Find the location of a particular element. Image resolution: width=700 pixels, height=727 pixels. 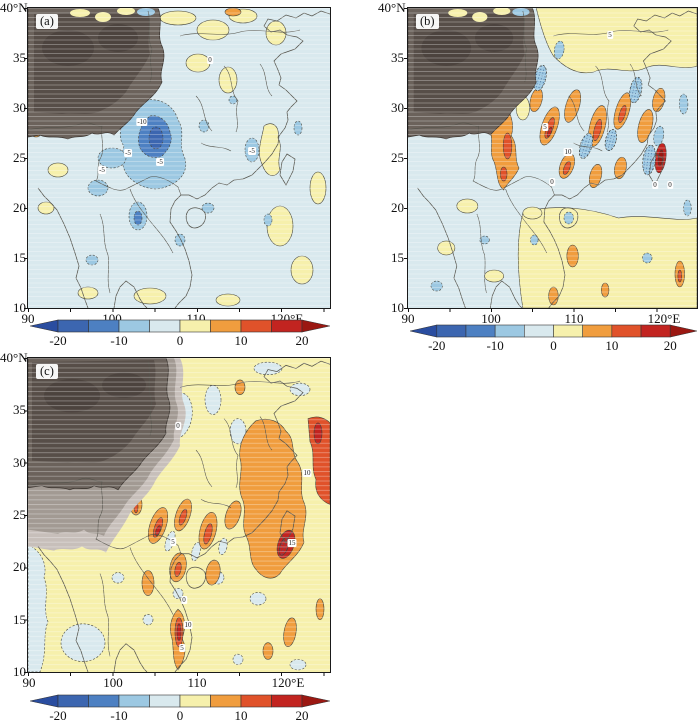

colorbar-c-labels: -20 -10 0 10 20 is located at coordinates (180, 716).